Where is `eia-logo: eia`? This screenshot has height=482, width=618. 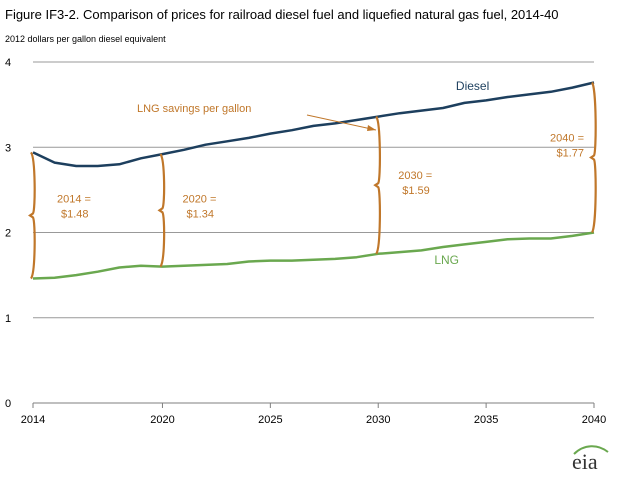 eia-logo: eia is located at coordinates (590, 459).